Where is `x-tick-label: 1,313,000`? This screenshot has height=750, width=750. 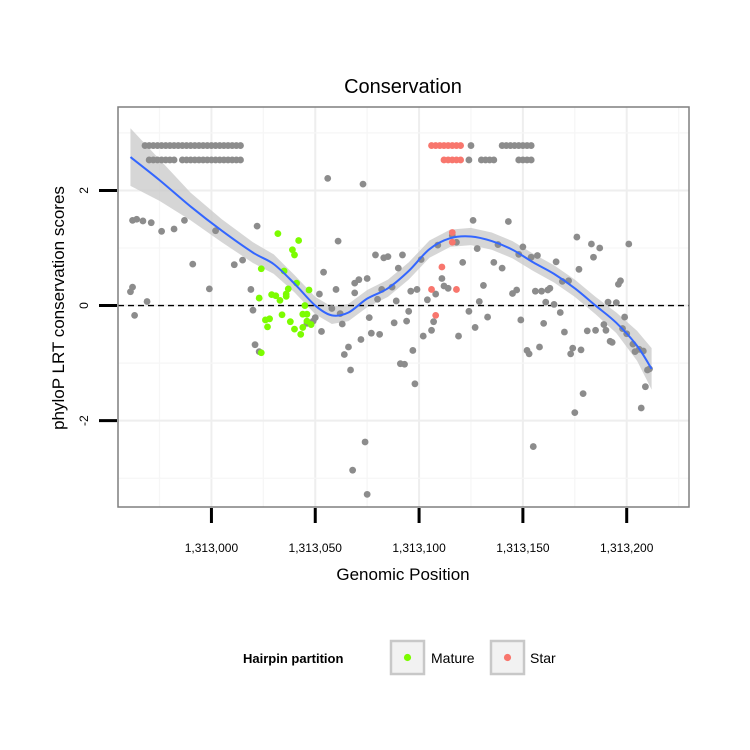
x-tick-label: 1,313,000 is located at coordinates (212, 548).